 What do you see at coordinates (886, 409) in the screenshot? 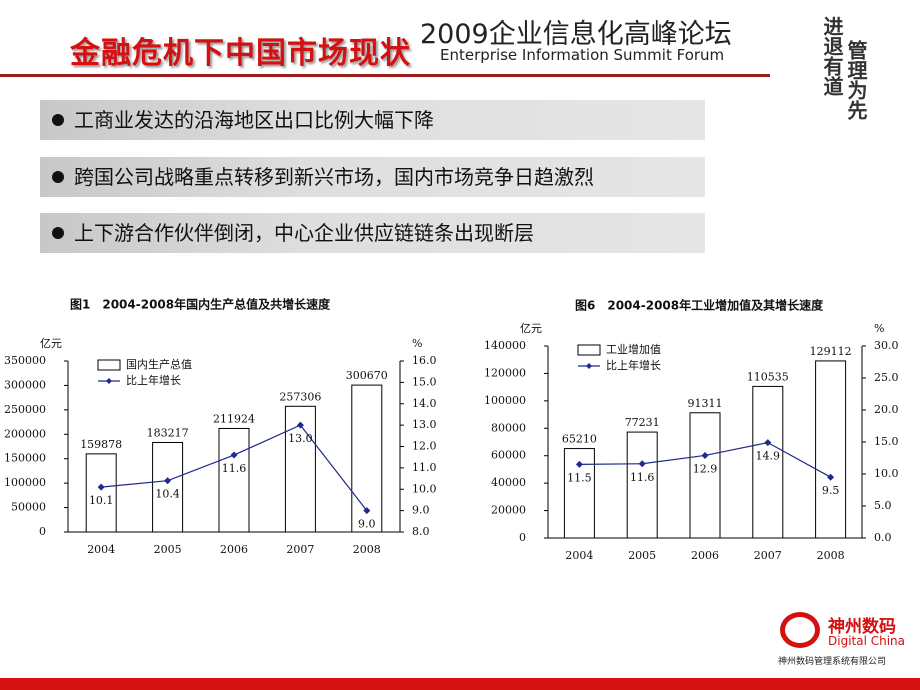
I see `y2-tick-label: 20.0` at bounding box center [886, 409].